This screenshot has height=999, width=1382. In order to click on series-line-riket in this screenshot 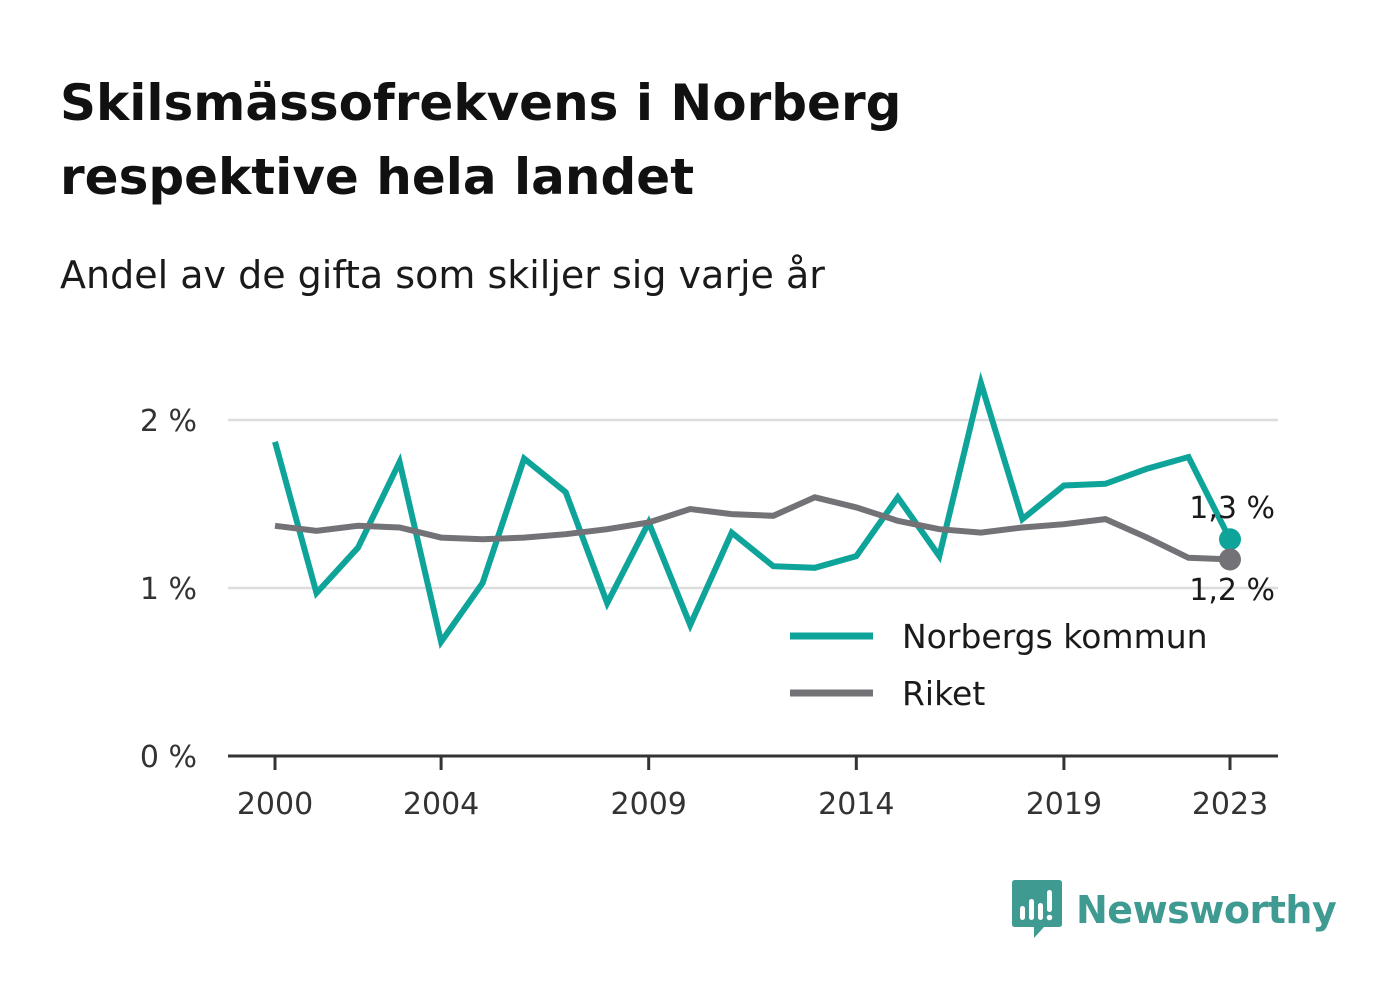, I will do `click(752, 528)`.